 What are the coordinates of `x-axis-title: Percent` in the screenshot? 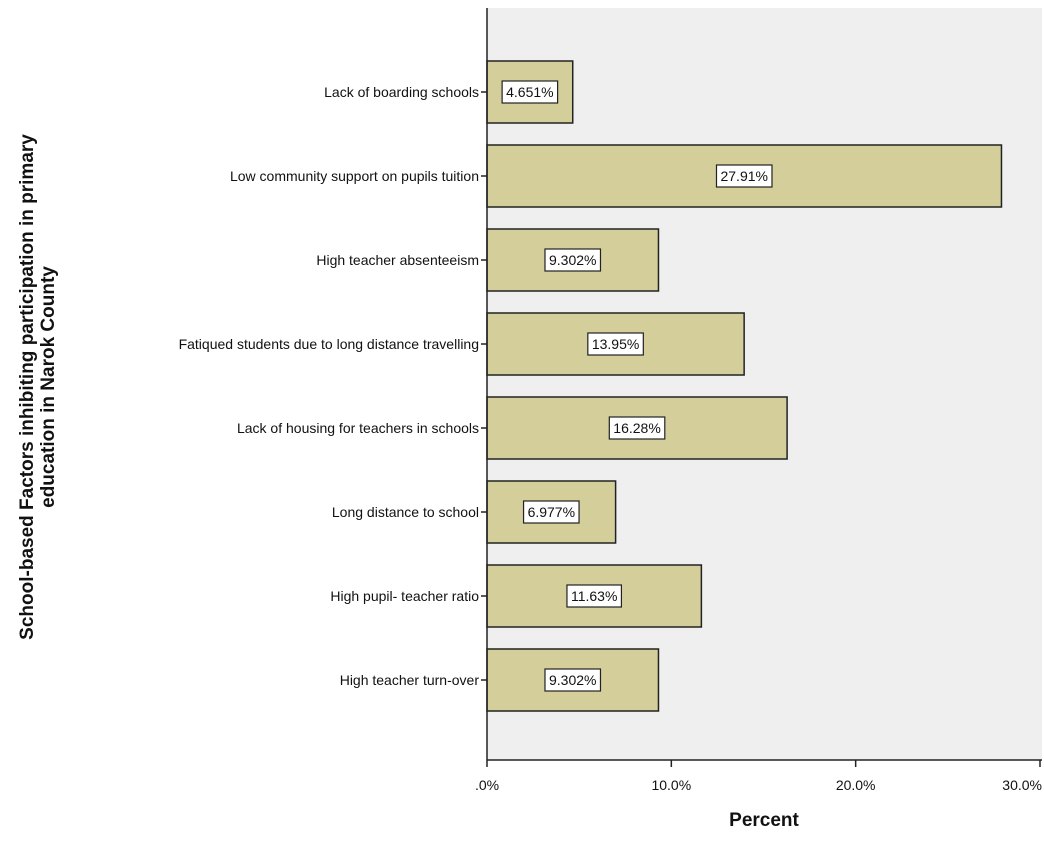 It's located at (764, 820).